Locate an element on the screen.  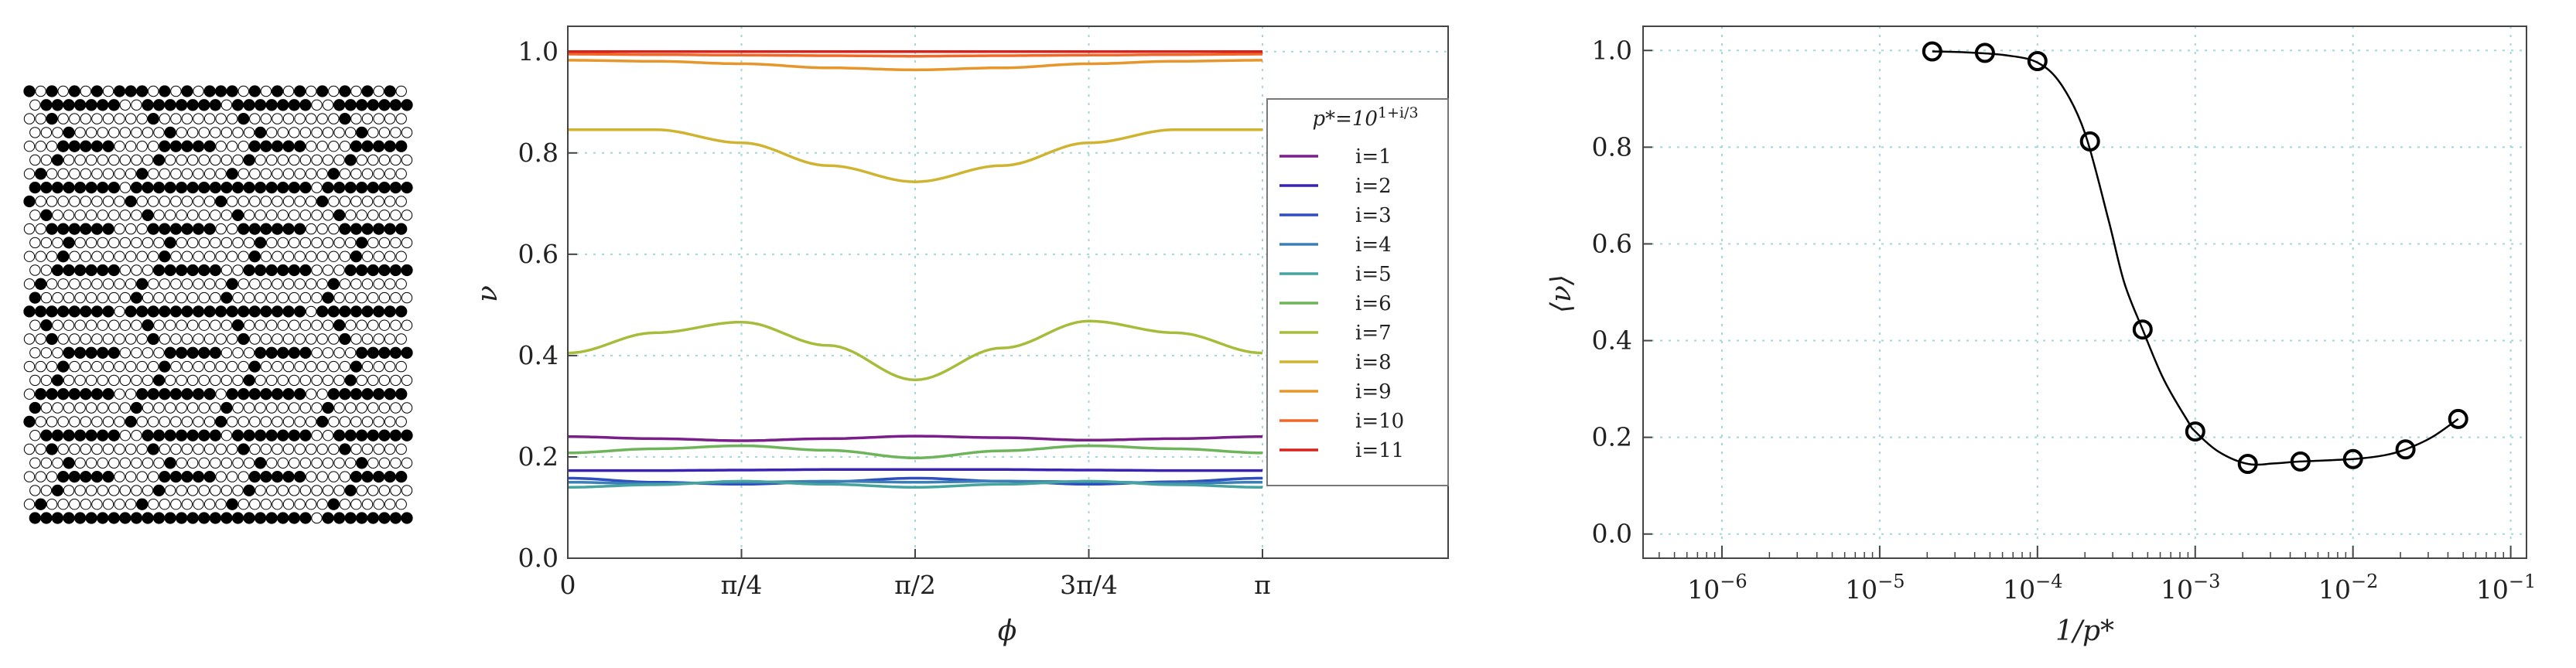
x-axis-label: 1/p* is located at coordinates (2084, 631).